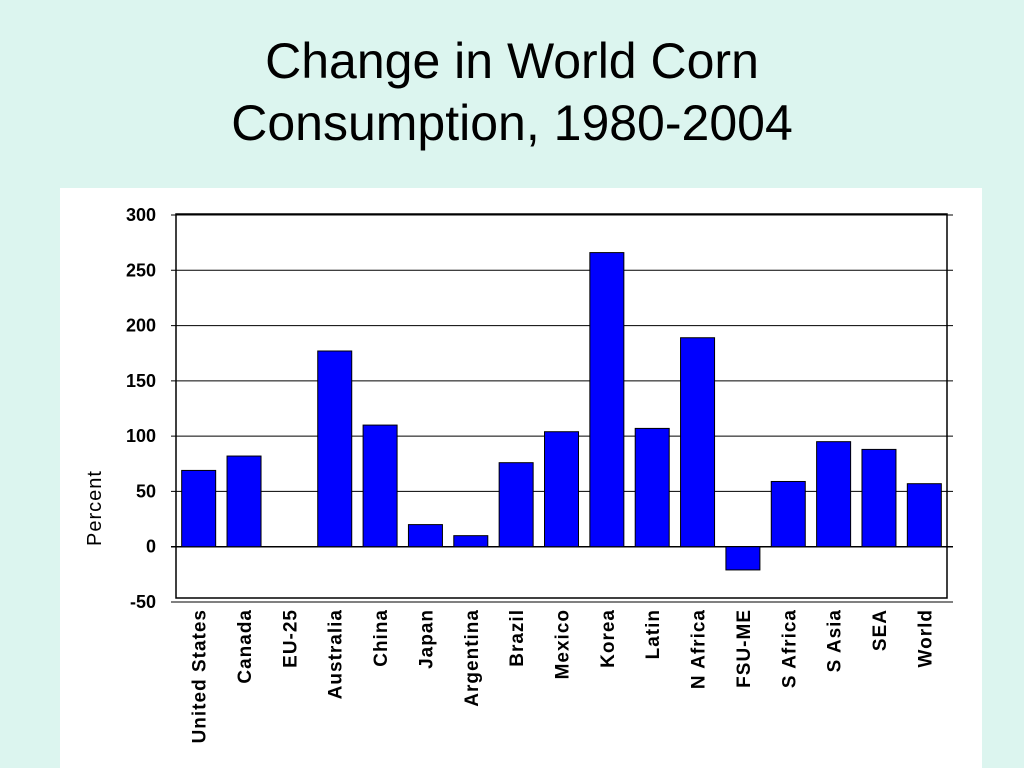  Describe the element at coordinates (141, 408) in the screenshot. I see `y-tick-labels: 300 250 200 150 100 50 0 -50` at that location.